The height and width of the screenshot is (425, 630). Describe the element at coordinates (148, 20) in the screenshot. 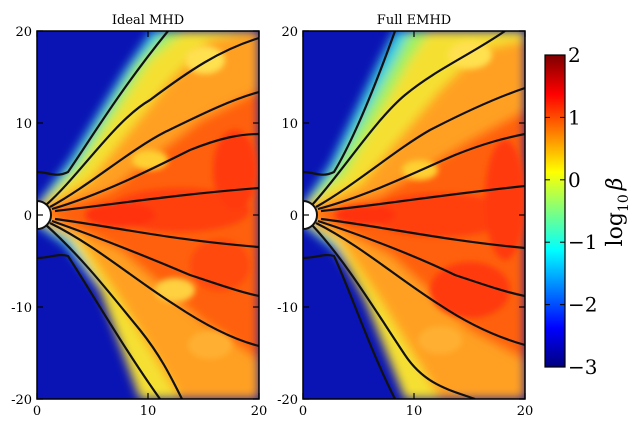

I see `panel-title-ideal-mhd: Ideal MHD` at that location.